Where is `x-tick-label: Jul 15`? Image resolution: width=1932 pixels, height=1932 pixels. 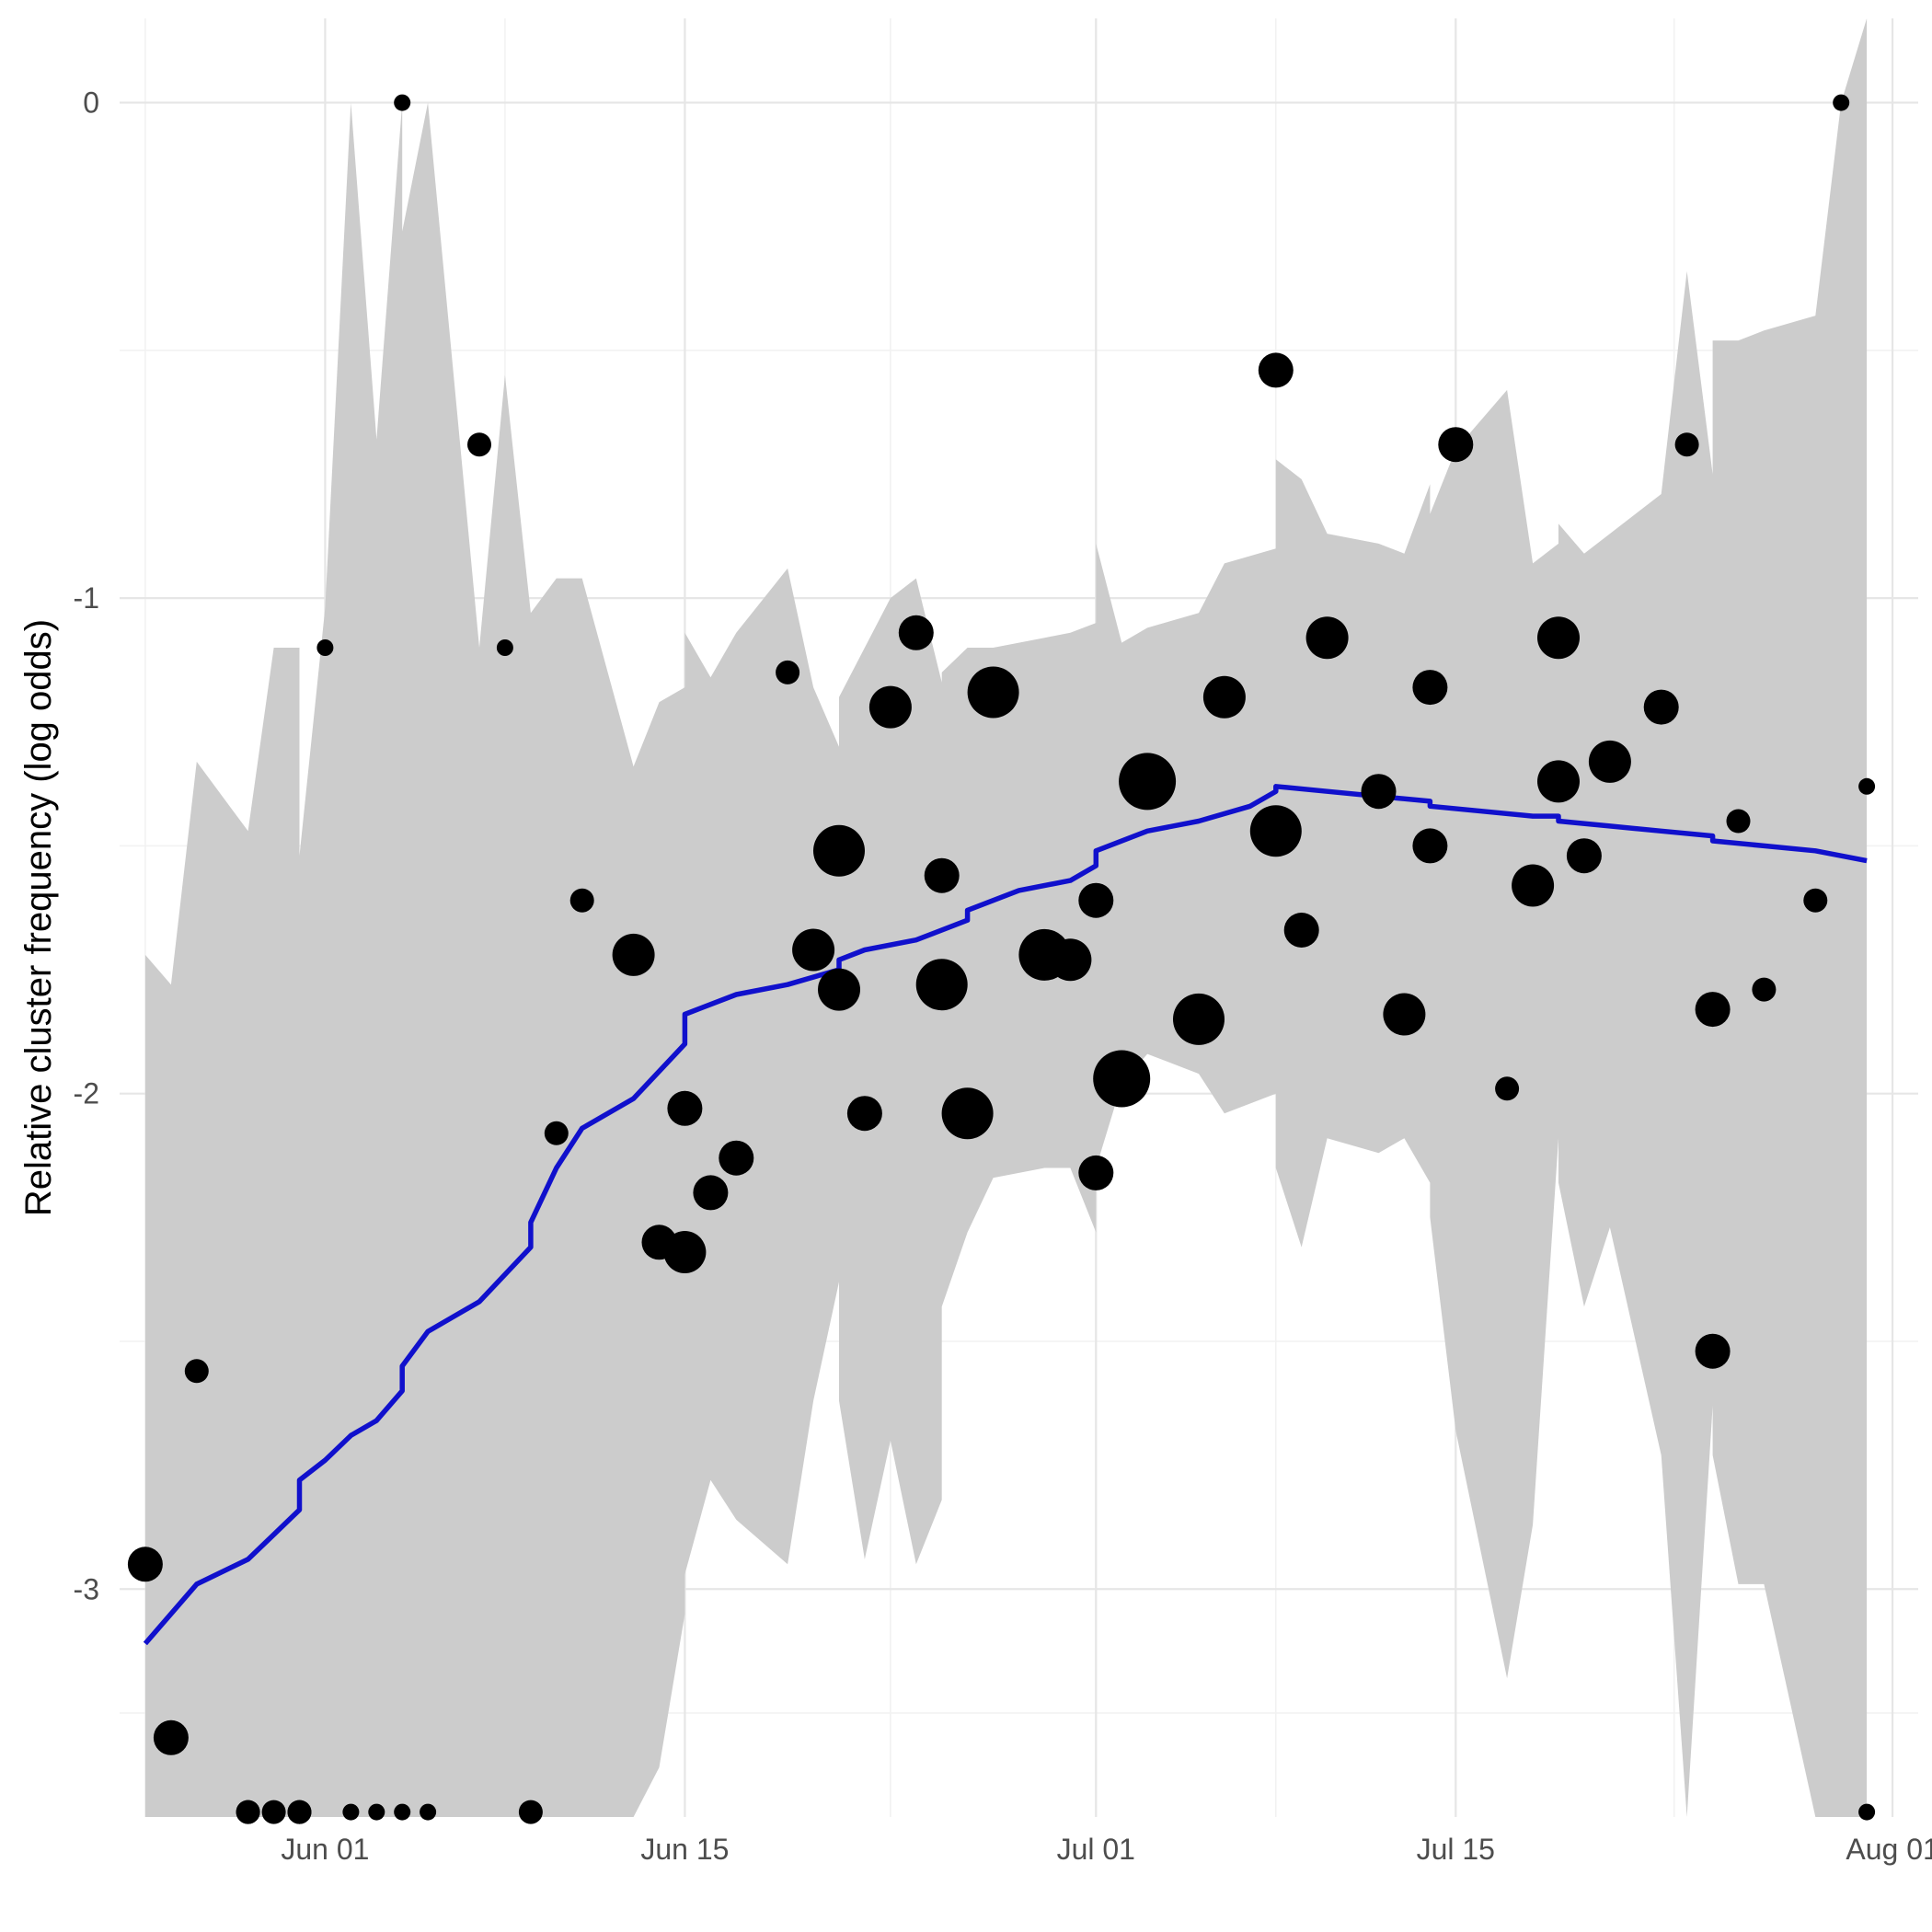
x-tick-label: Jul 15 is located at coordinates (1456, 1849).